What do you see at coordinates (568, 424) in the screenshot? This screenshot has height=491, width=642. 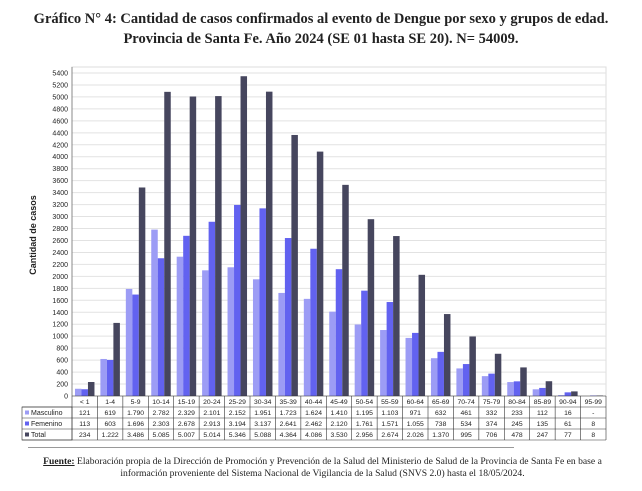 I see `data-label: 61` at bounding box center [568, 424].